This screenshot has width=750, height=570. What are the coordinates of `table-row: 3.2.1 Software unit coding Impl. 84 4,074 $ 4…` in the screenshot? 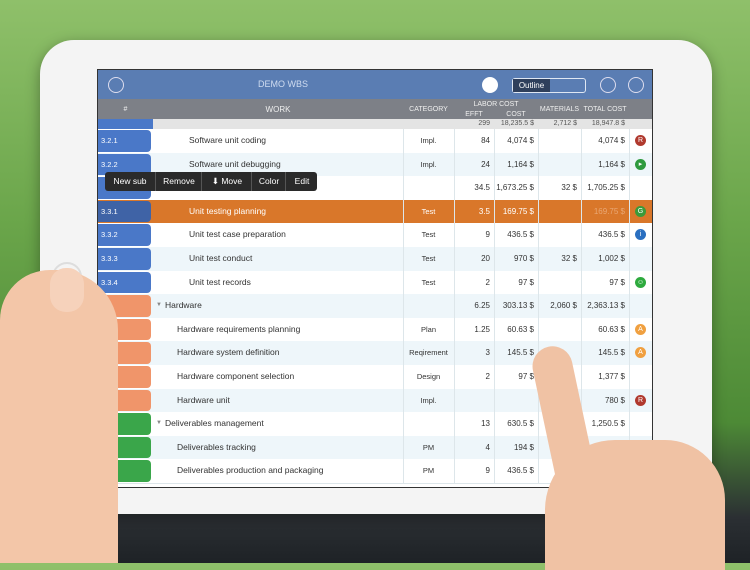 It's located at (375, 141).